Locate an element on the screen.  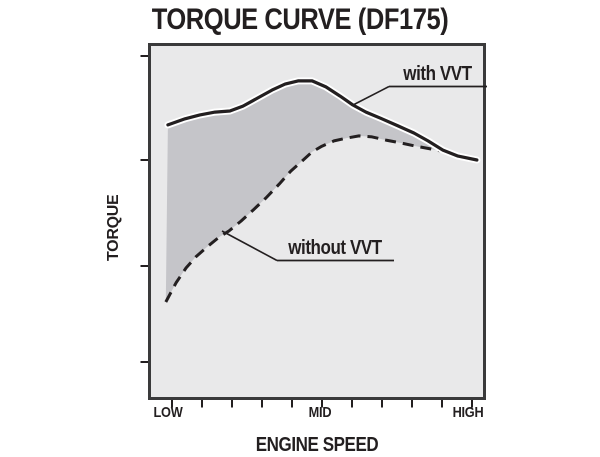
chart-title: TORQUE CURVE (DF175) is located at coordinates (300, 20).